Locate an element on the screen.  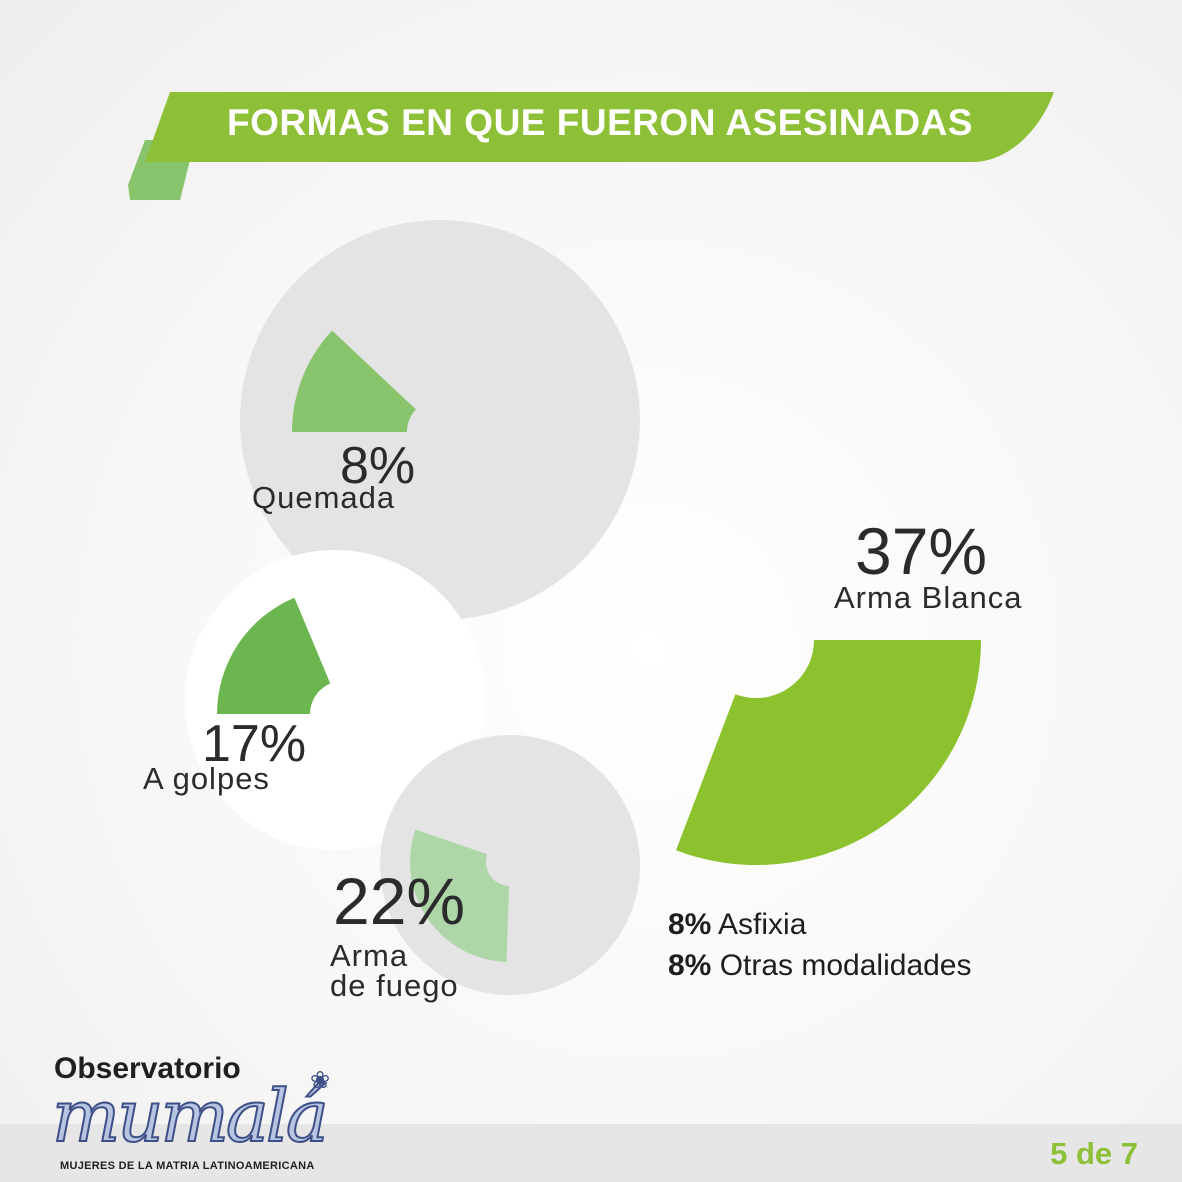
bg-circle-quemada is located at coordinates (440, 420).